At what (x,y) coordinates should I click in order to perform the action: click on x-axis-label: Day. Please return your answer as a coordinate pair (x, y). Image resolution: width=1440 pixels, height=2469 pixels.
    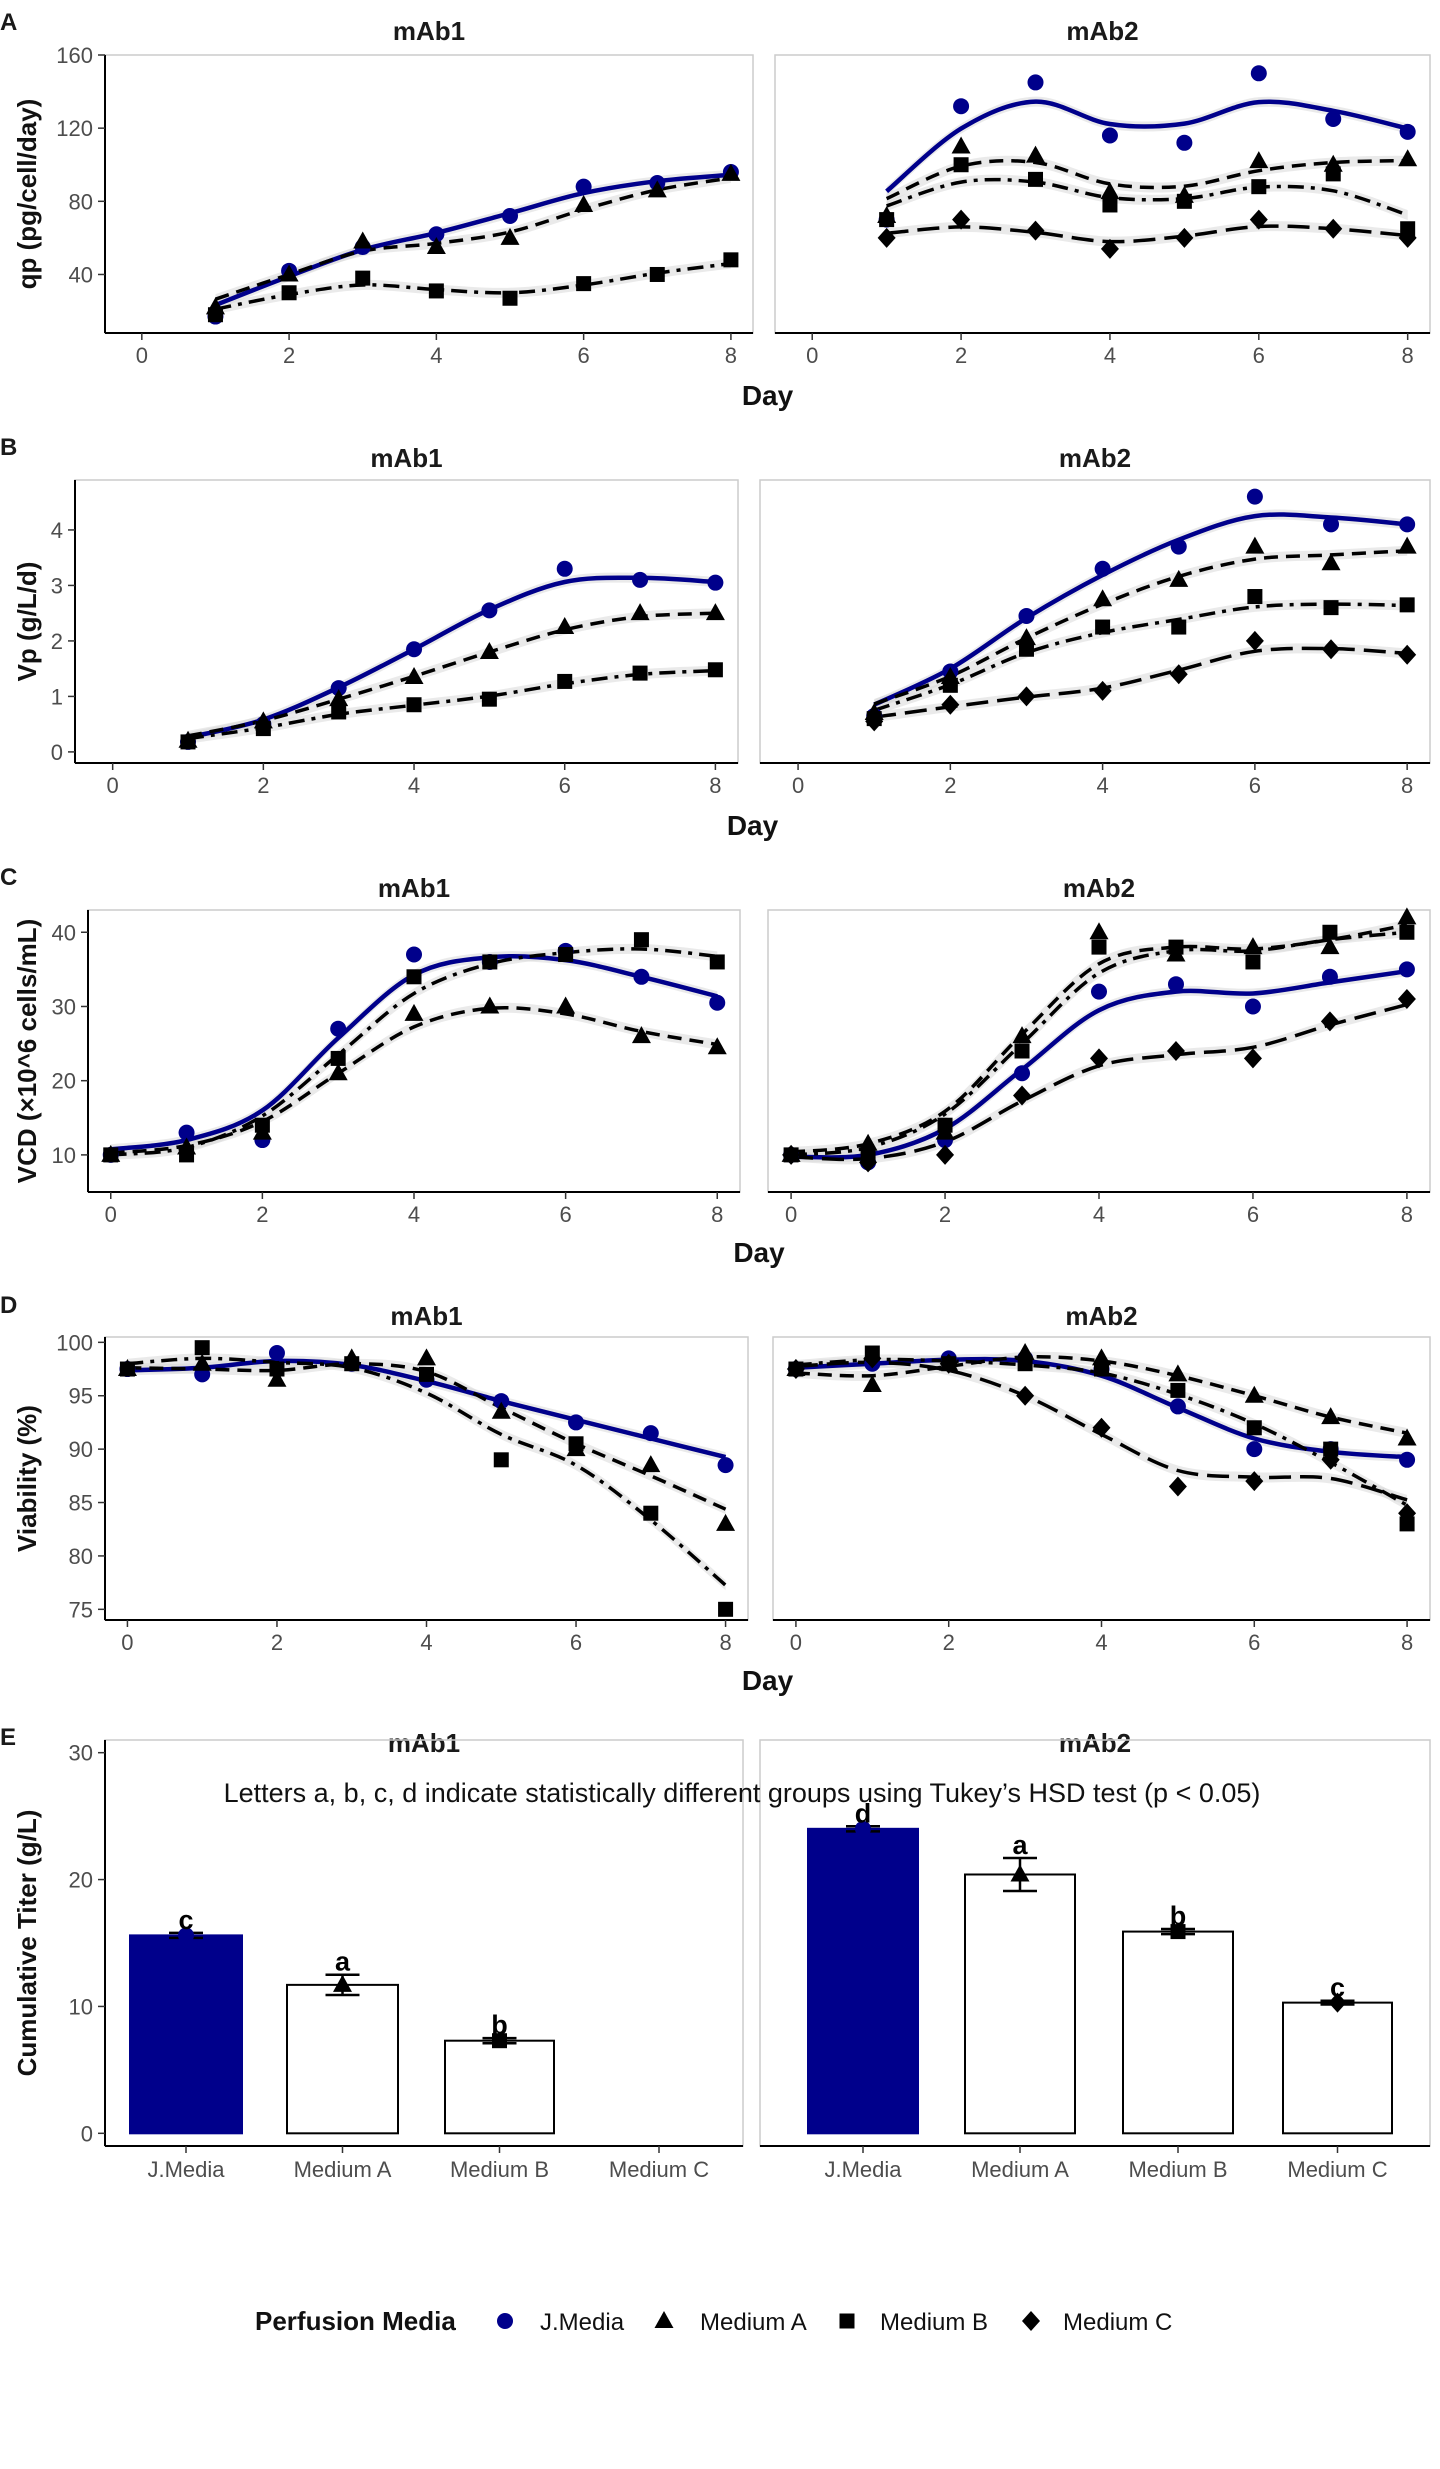
    Looking at the image, I should click on (768, 1680).